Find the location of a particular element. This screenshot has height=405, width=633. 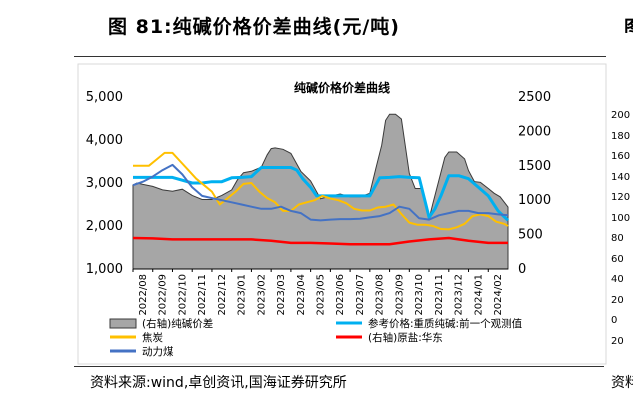

figure-title: 图 81:纯碱价格价差曲线(元/吨) is located at coordinates (254, 27).